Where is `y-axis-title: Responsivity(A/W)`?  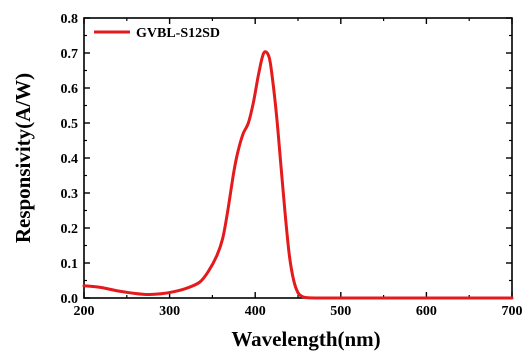 y-axis-title: Responsivity(A/W) is located at coordinates (23, 158).